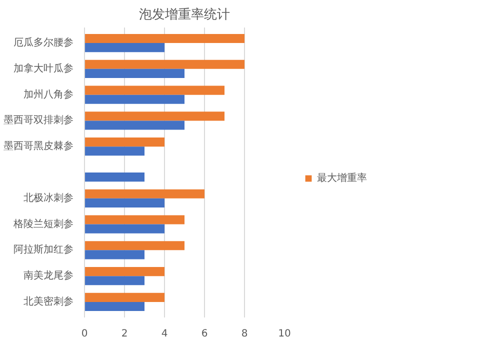 This screenshot has width=500, height=362. What do you see at coordinates (184, 14) in the screenshot?
I see `chart-title: 泡发增重率统计` at bounding box center [184, 14].